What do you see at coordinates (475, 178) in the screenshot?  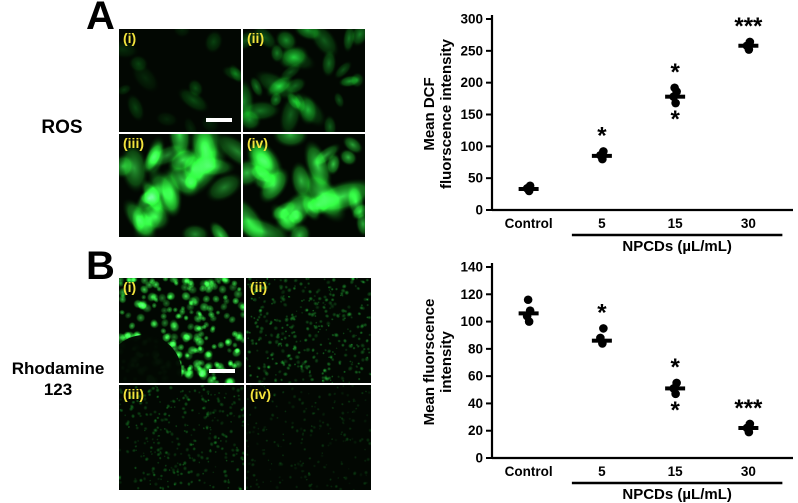 I see `svg-text: 50` at bounding box center [475, 178].